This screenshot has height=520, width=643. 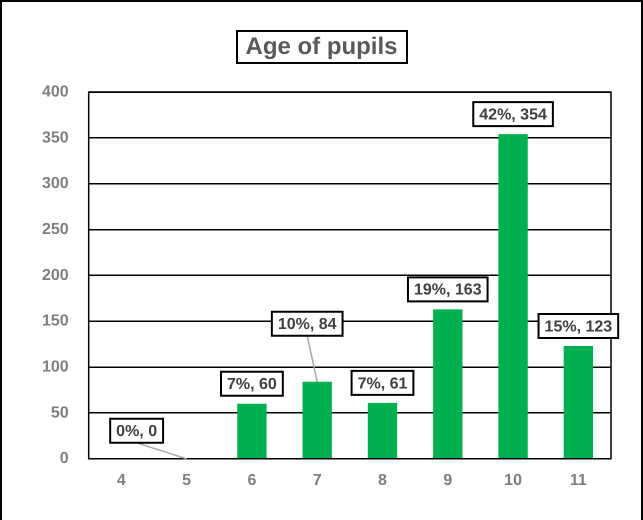 I want to click on data-label: 19%, 163, so click(x=448, y=290).